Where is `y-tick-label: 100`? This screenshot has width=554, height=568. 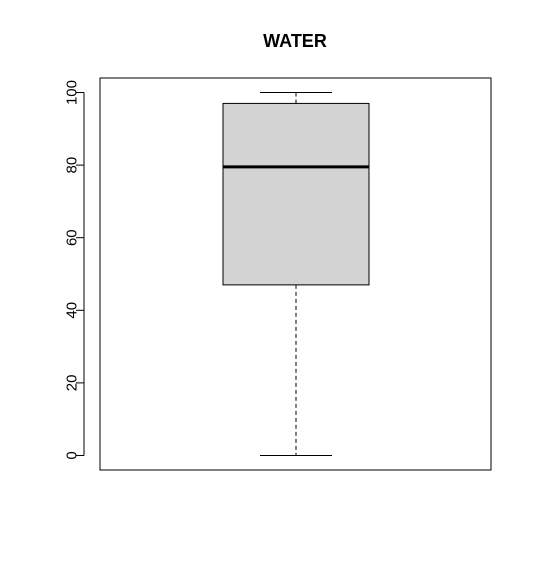 y-tick-label: 100 is located at coordinates (71, 92).